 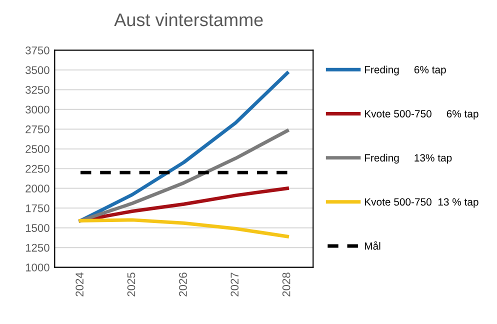 I want to click on y-tick-label: 3750, so click(x=38, y=50).